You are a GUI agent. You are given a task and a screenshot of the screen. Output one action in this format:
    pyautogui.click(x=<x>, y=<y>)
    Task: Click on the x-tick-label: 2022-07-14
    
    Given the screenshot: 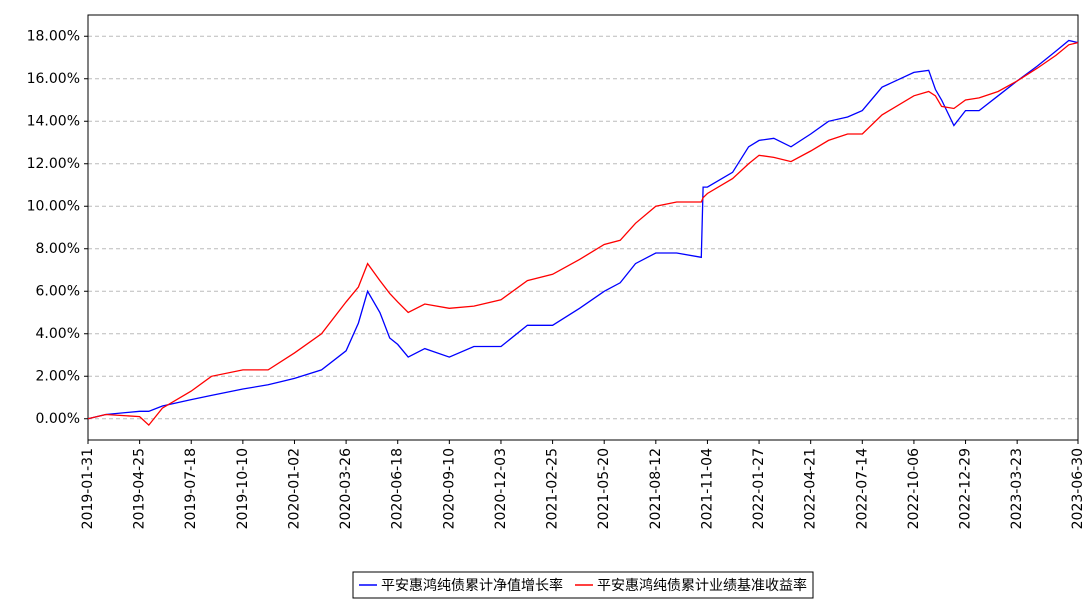 What is the action you would take?
    pyautogui.click(x=862, y=488)
    